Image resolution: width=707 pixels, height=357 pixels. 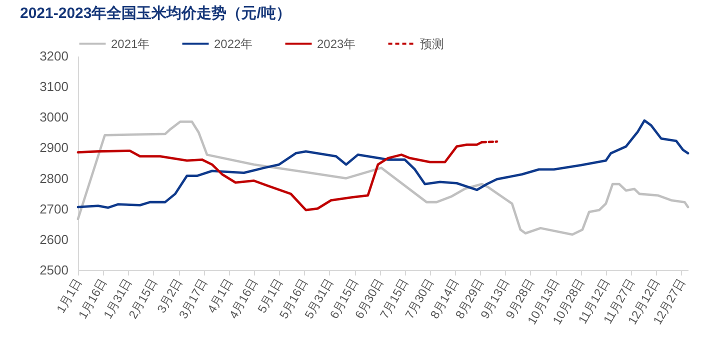 I want to click on y-tick-label: 2900, so click(x=54, y=148).